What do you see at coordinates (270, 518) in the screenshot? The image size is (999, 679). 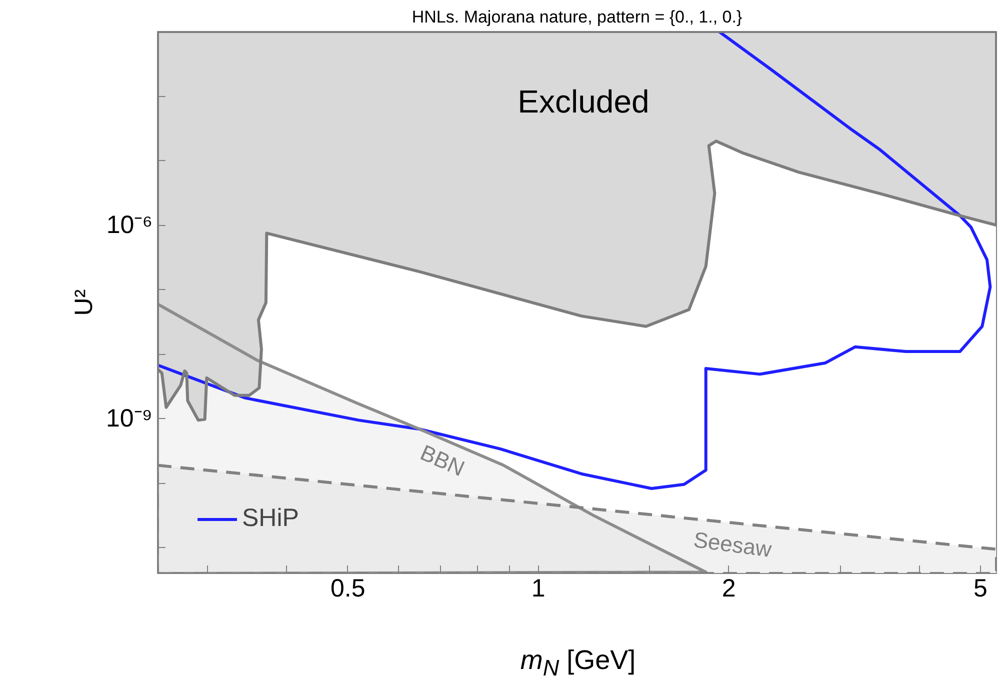 I see `legend-label: SHiP` at bounding box center [270, 518].